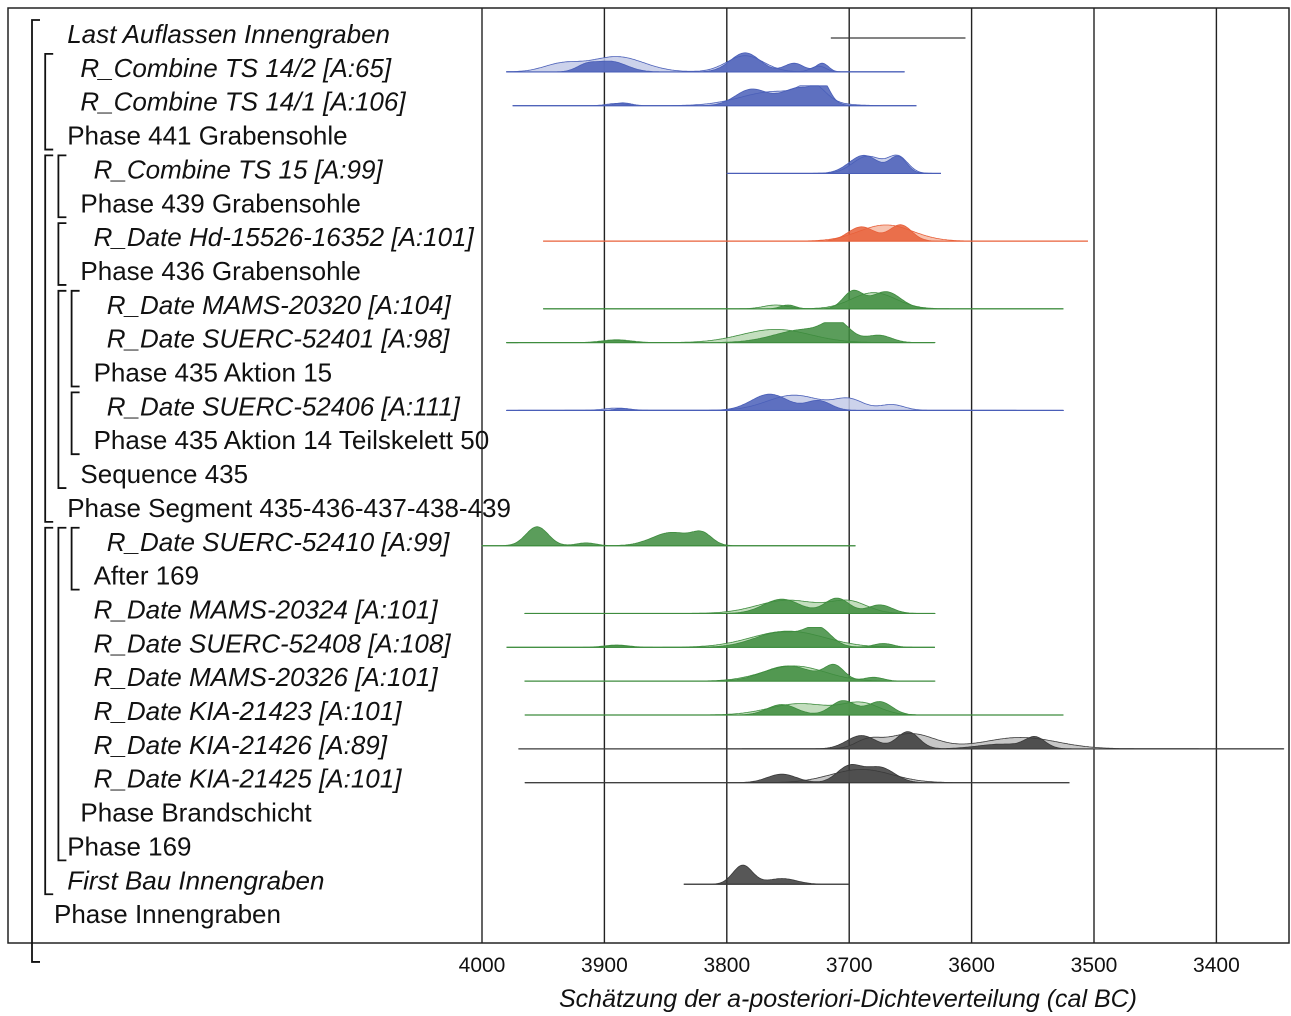  I want to click on x-tick-label-3900: 3900, so click(604, 965).